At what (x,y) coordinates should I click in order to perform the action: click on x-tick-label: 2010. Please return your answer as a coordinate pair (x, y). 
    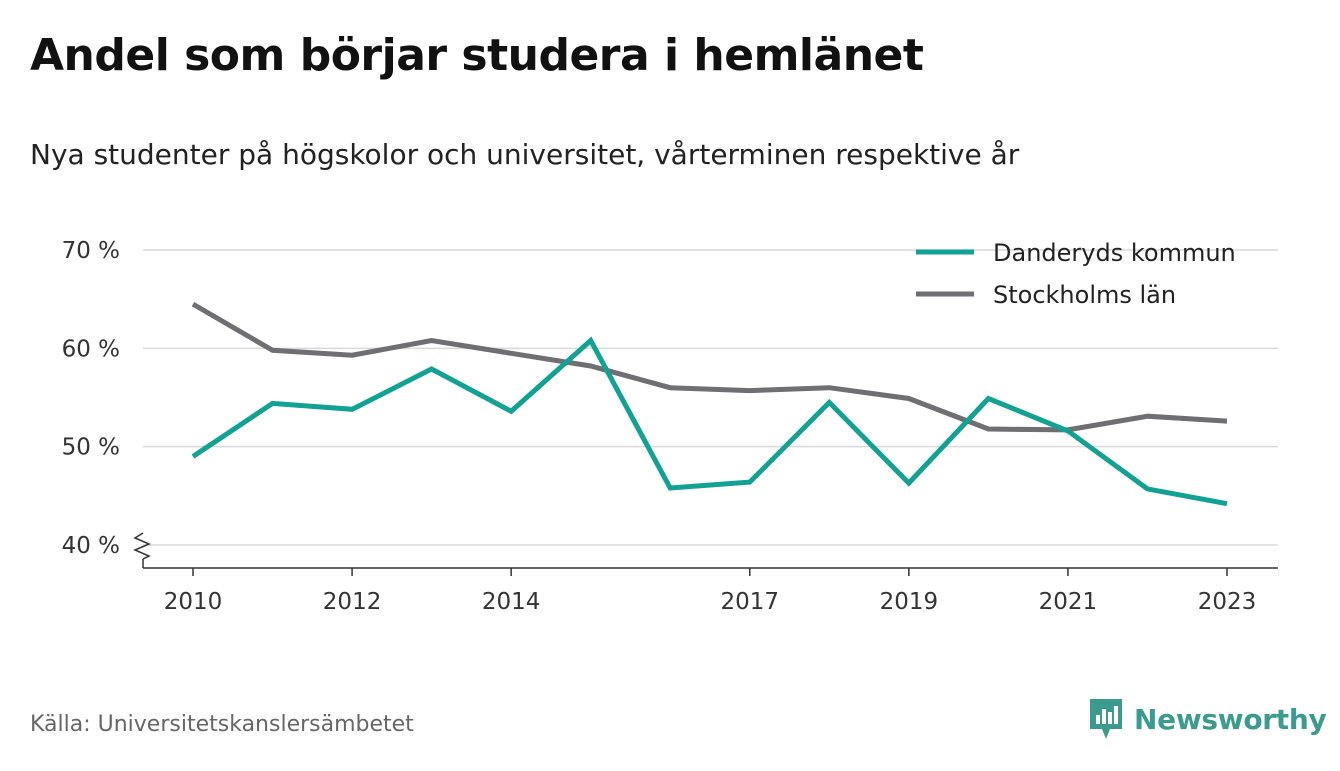
    Looking at the image, I should click on (193, 602).